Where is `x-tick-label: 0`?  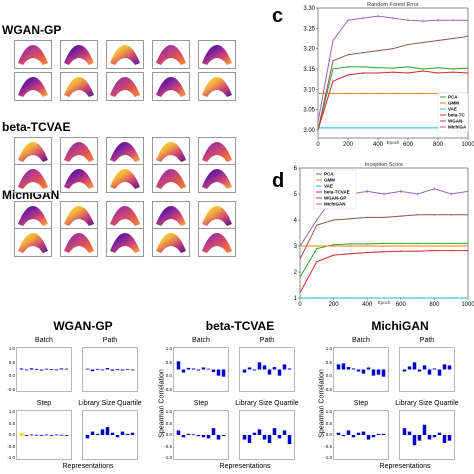
x-tick-label: 0 is located at coordinates (300, 305).